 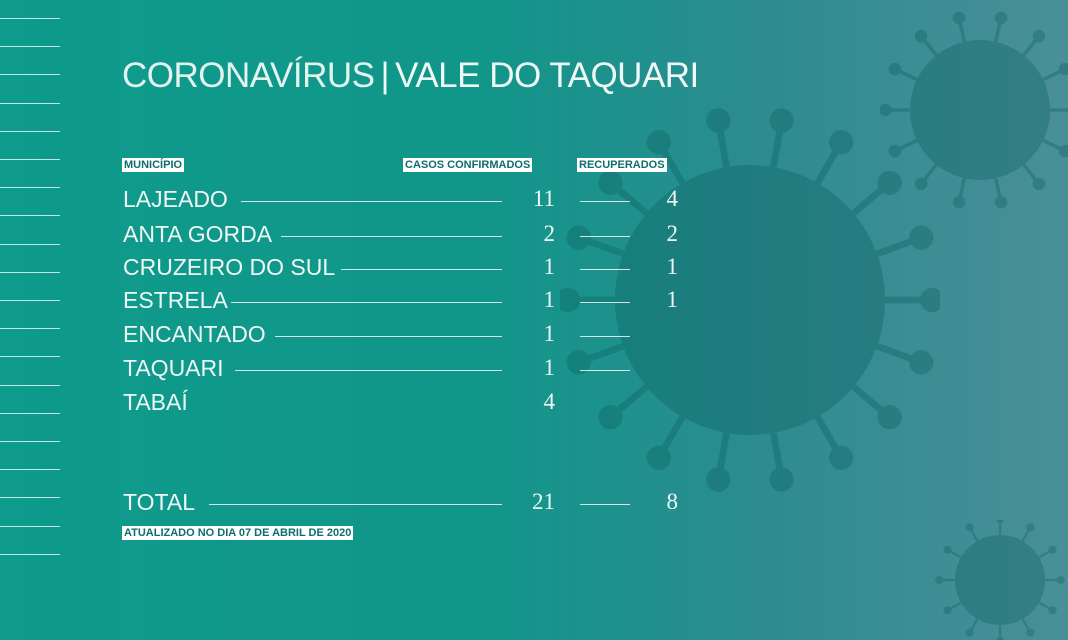 I want to click on recuperados: 4, so click(x=672, y=198).